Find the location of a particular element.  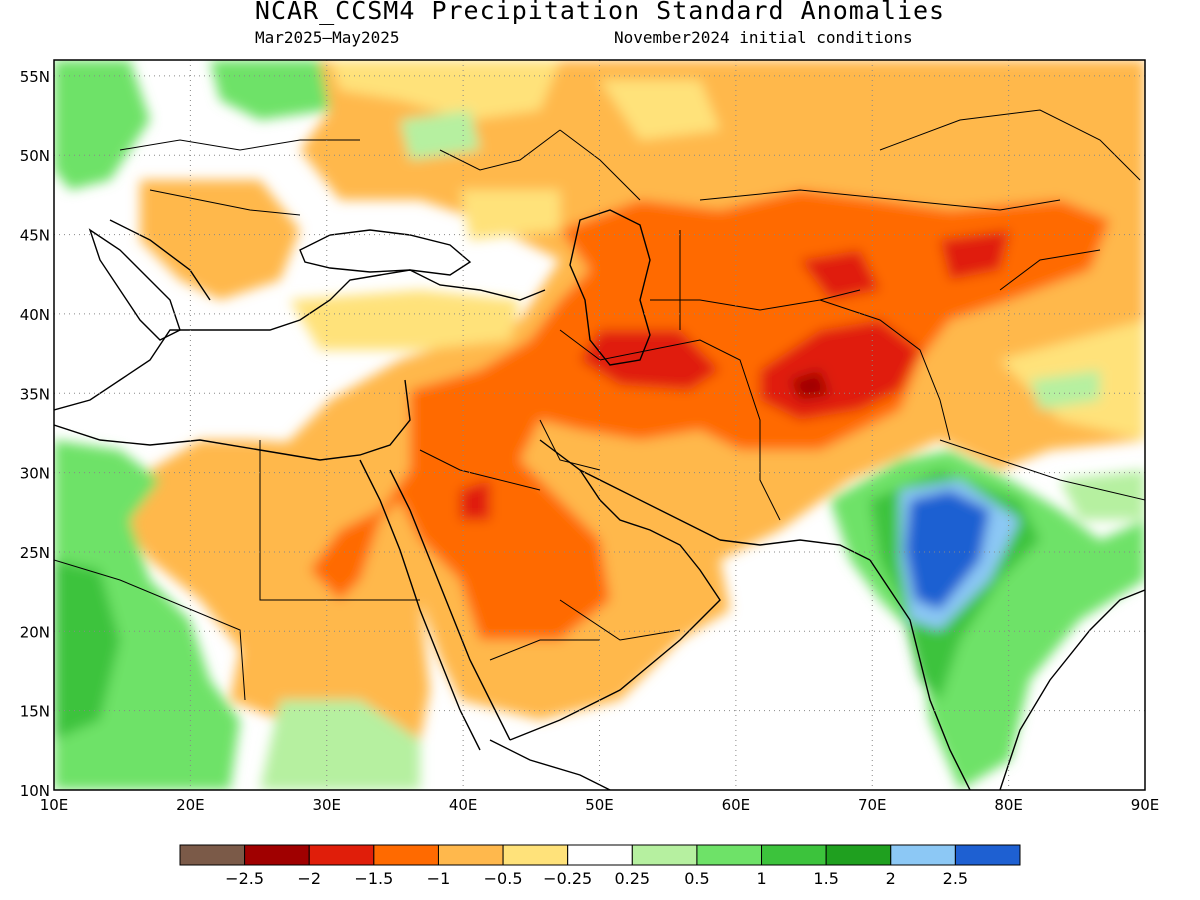

legend-label: 1.5 is located at coordinates (825, 878).